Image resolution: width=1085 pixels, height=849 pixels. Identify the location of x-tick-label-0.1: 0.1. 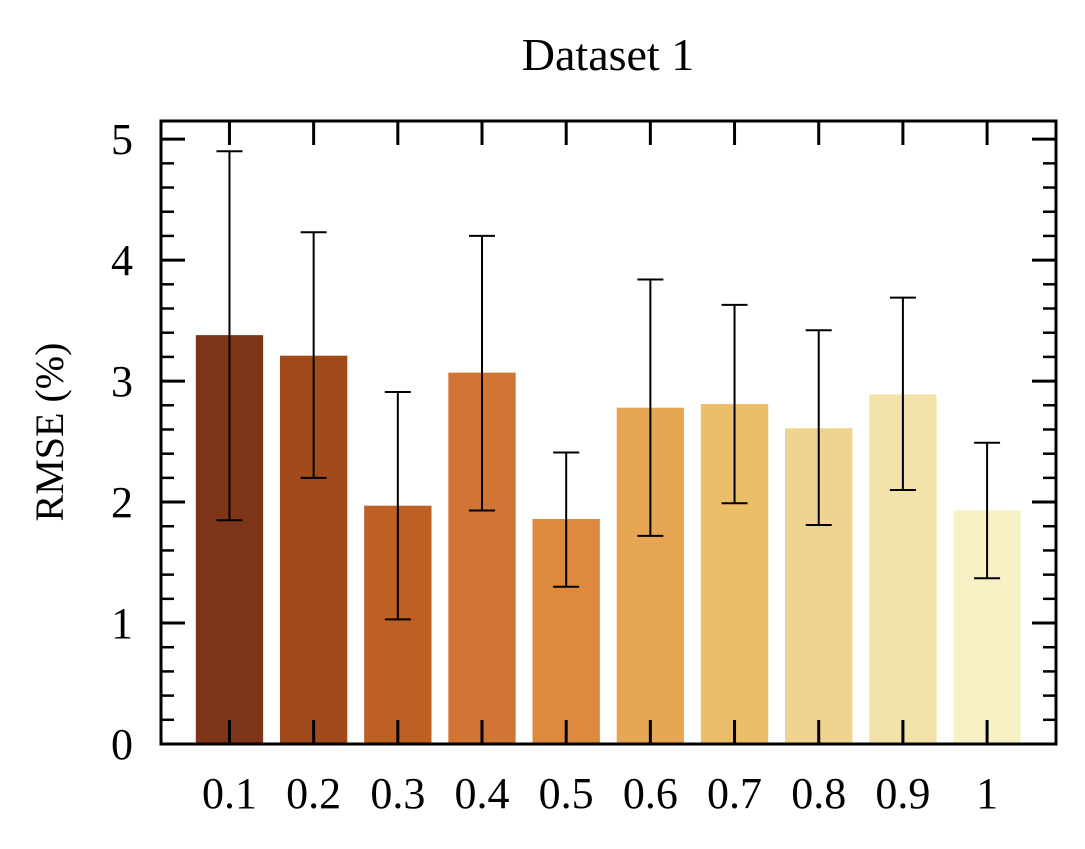
(229, 793).